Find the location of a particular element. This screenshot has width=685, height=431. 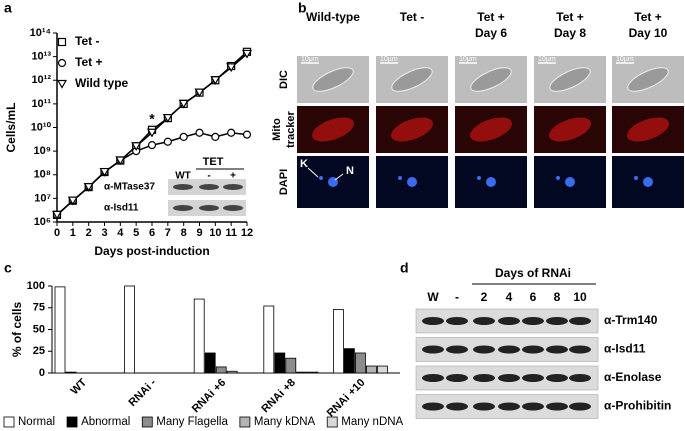

column-header: Day 8 is located at coordinates (570, 33).